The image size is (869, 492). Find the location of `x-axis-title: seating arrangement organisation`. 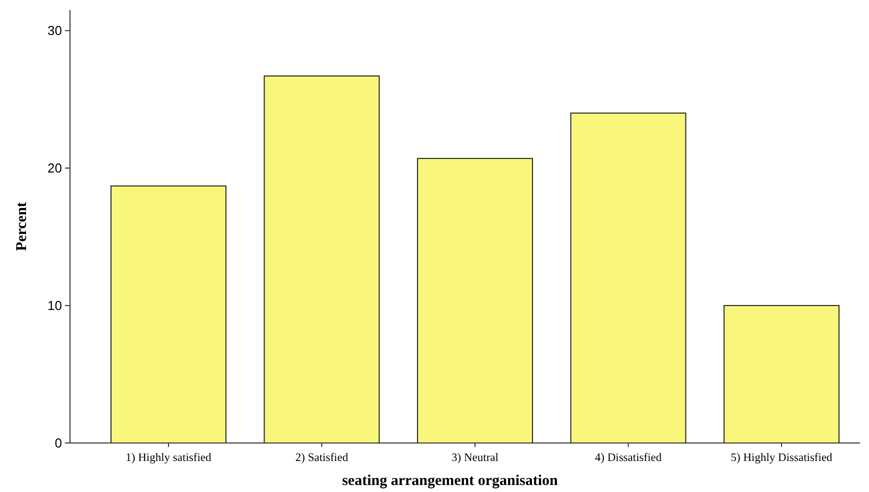

x-axis-title: seating arrangement organisation is located at coordinates (450, 481).